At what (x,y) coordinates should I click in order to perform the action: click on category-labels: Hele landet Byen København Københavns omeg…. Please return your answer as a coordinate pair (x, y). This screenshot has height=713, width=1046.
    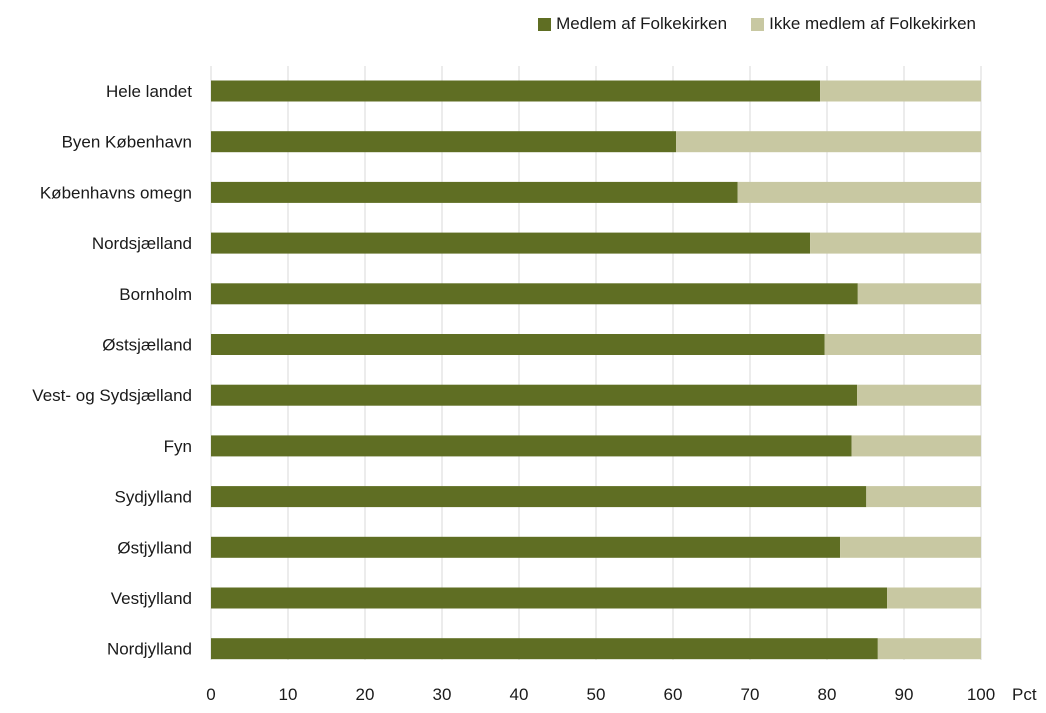
    Looking at the image, I should click on (112, 370).